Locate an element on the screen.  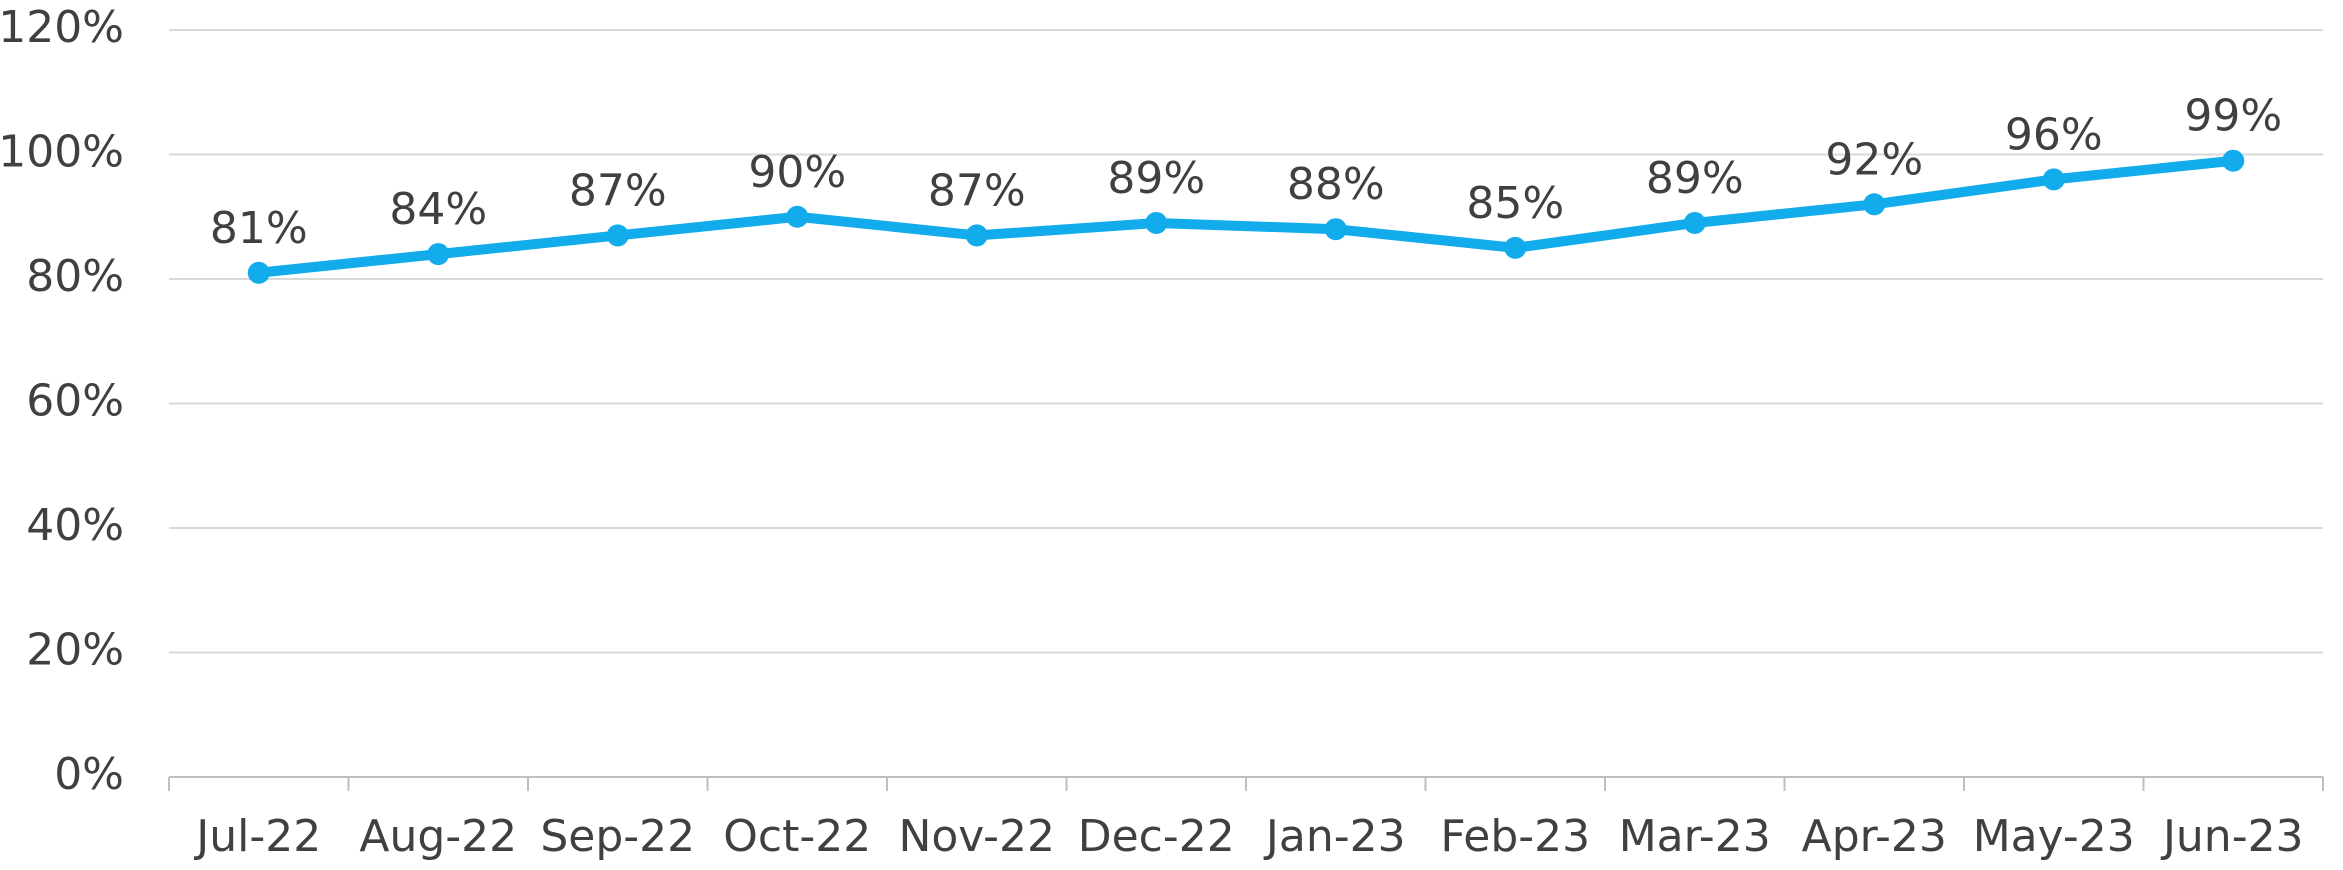
x-tick-label: Nov-22 is located at coordinates (976, 836).